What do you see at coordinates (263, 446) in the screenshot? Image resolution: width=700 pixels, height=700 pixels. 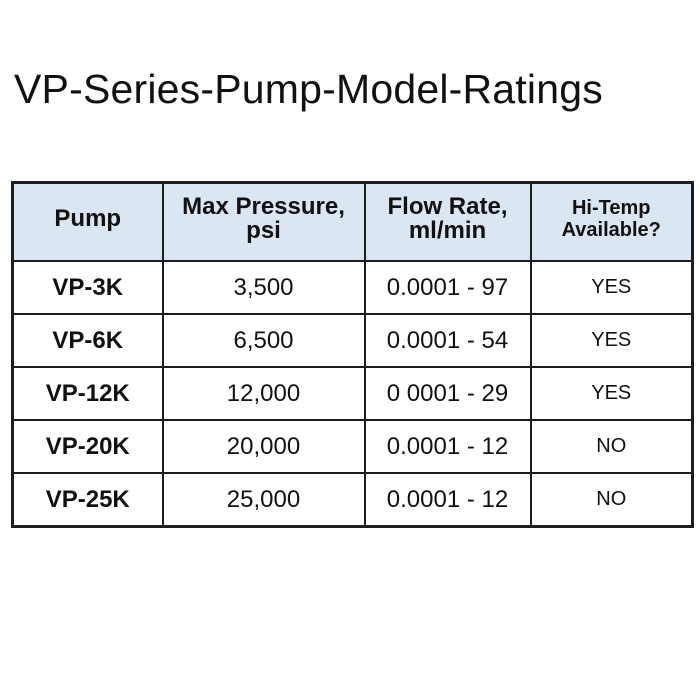 I see `cell-max-pressure: 20,000` at bounding box center [263, 446].